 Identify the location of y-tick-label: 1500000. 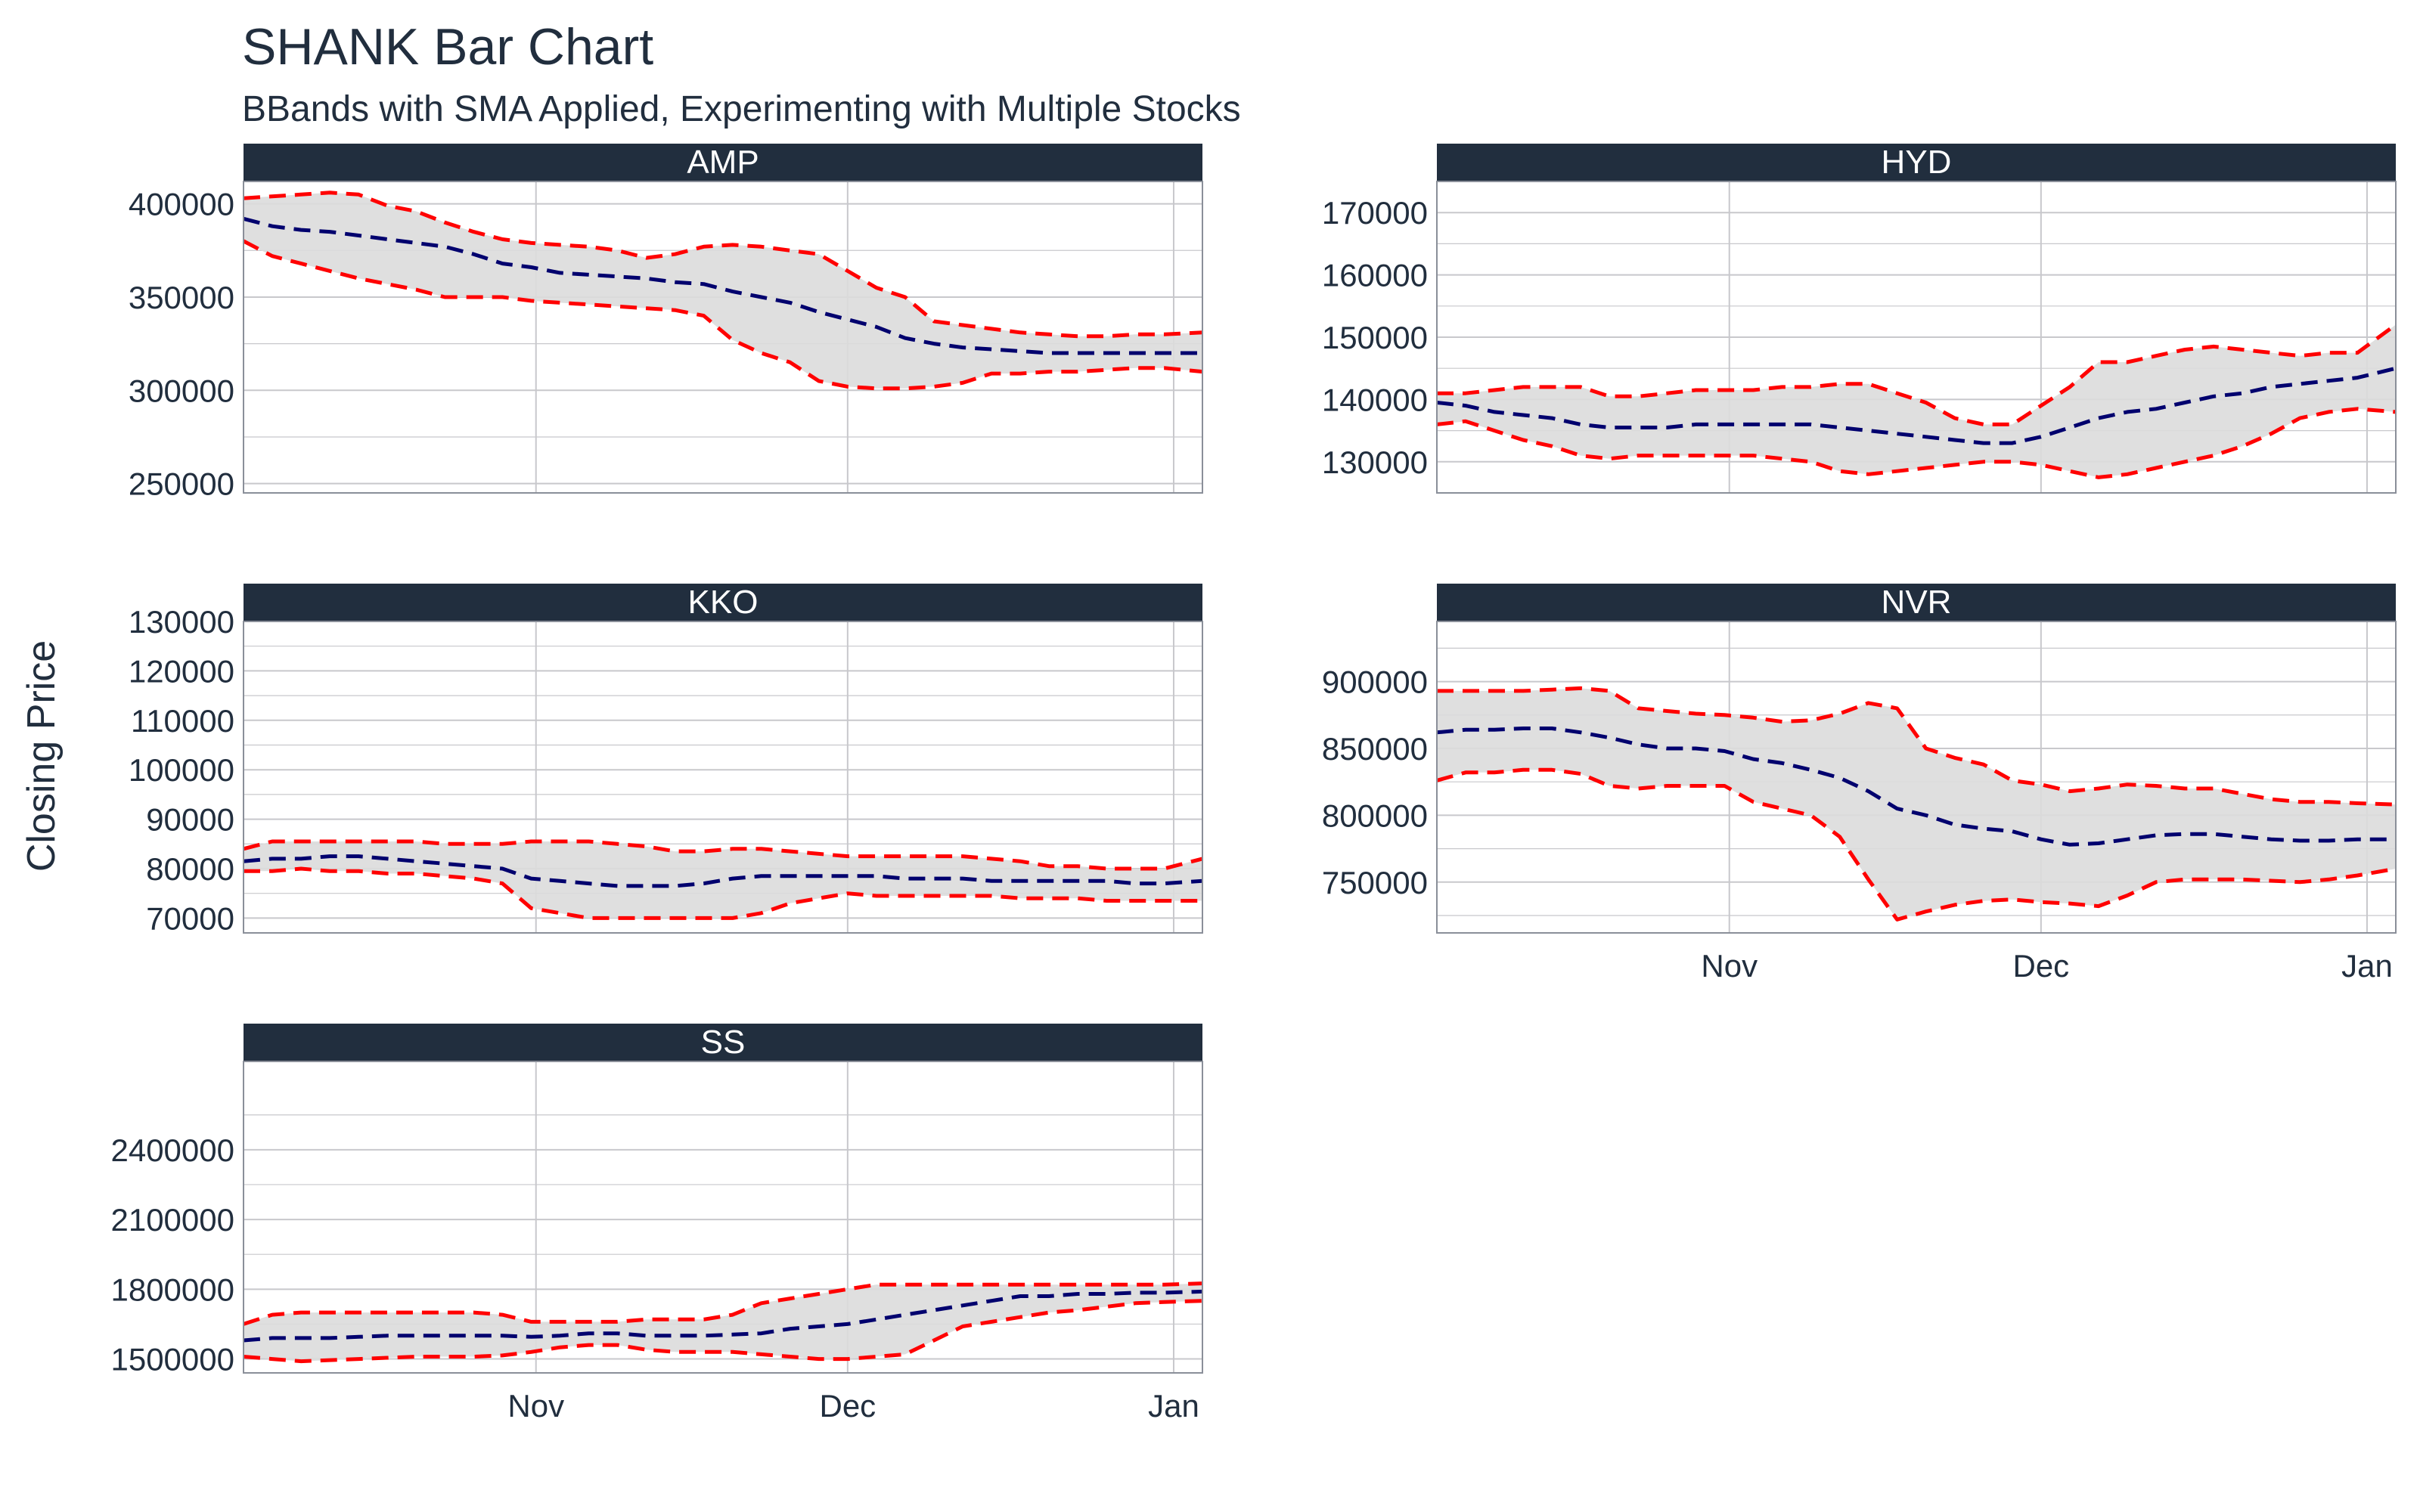
(172, 1359).